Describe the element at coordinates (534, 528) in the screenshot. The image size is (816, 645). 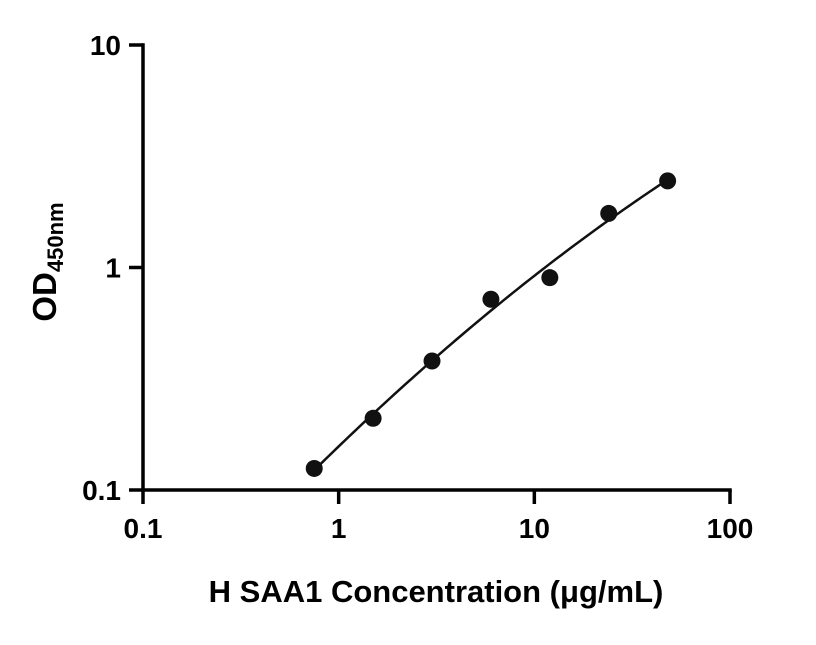
I see `x-axis-tick-label: 10` at that location.